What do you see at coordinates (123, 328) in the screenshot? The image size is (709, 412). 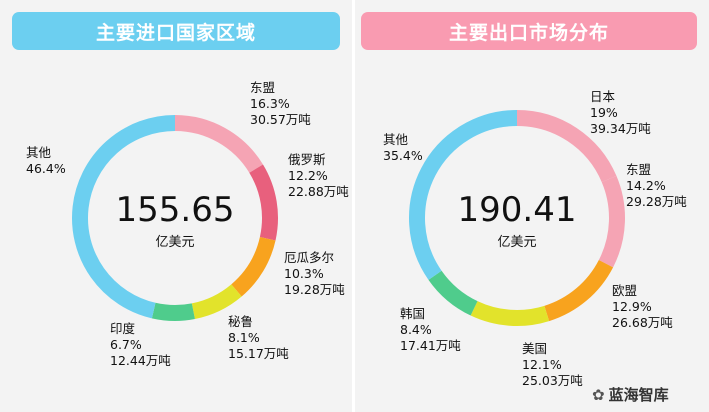 I see `label-0-4-name: 印度` at bounding box center [123, 328].